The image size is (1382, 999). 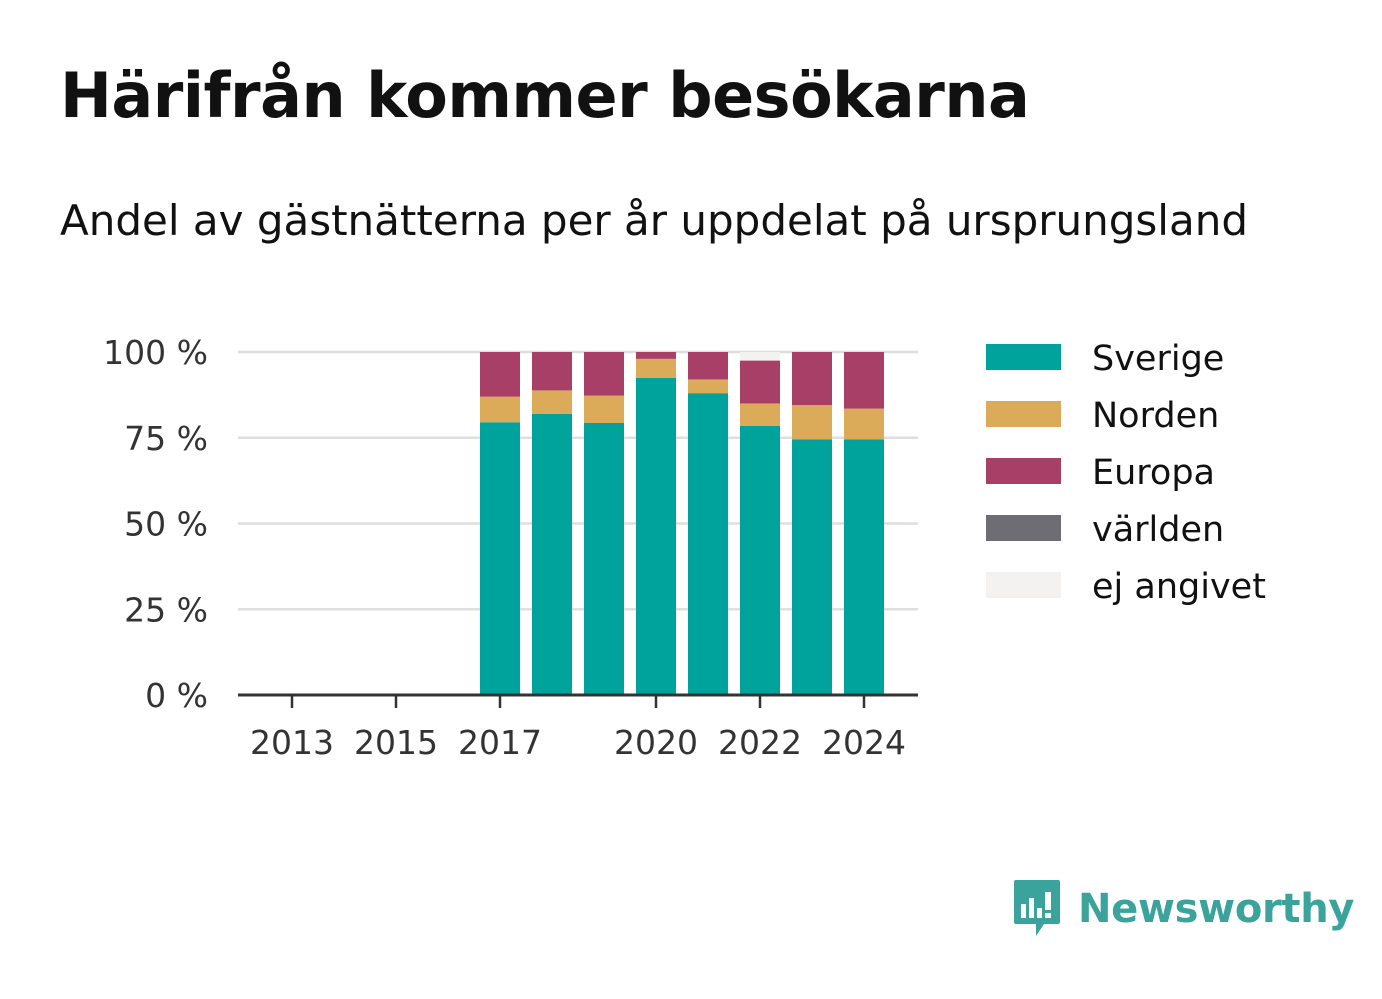 I want to click on x-tick-label: 2015, so click(x=396, y=742).